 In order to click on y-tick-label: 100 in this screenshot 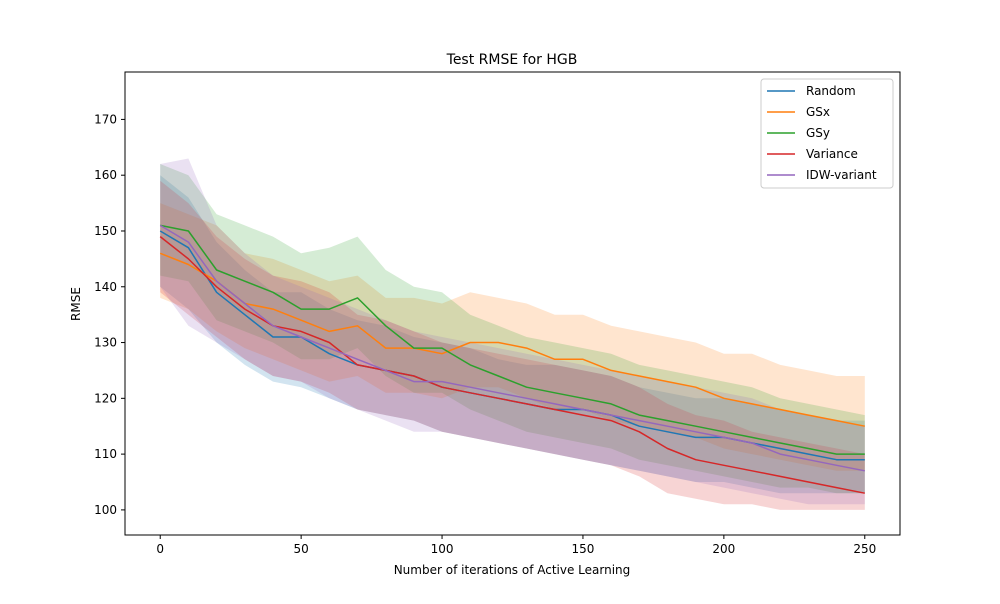, I will do `click(105, 510)`.